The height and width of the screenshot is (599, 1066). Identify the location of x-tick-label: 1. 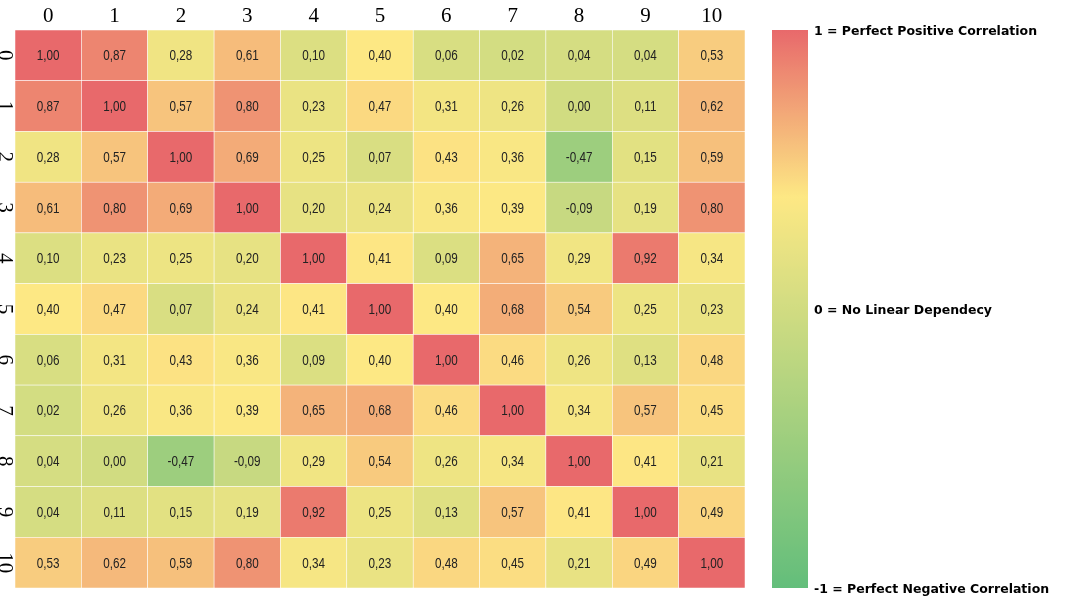
(114, 15).